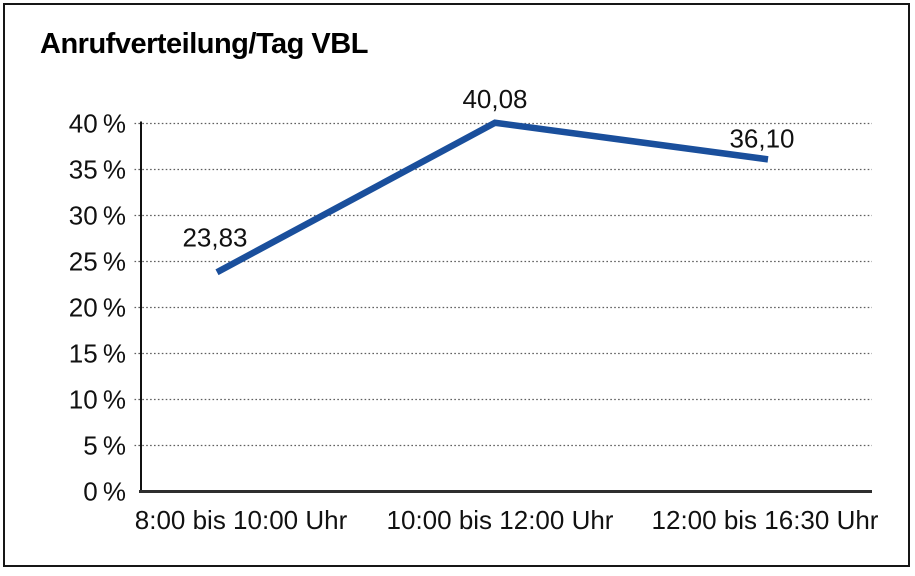 The image size is (915, 576). Describe the element at coordinates (97, 400) in the screenshot. I see `y-tick-label: 10 %` at that location.